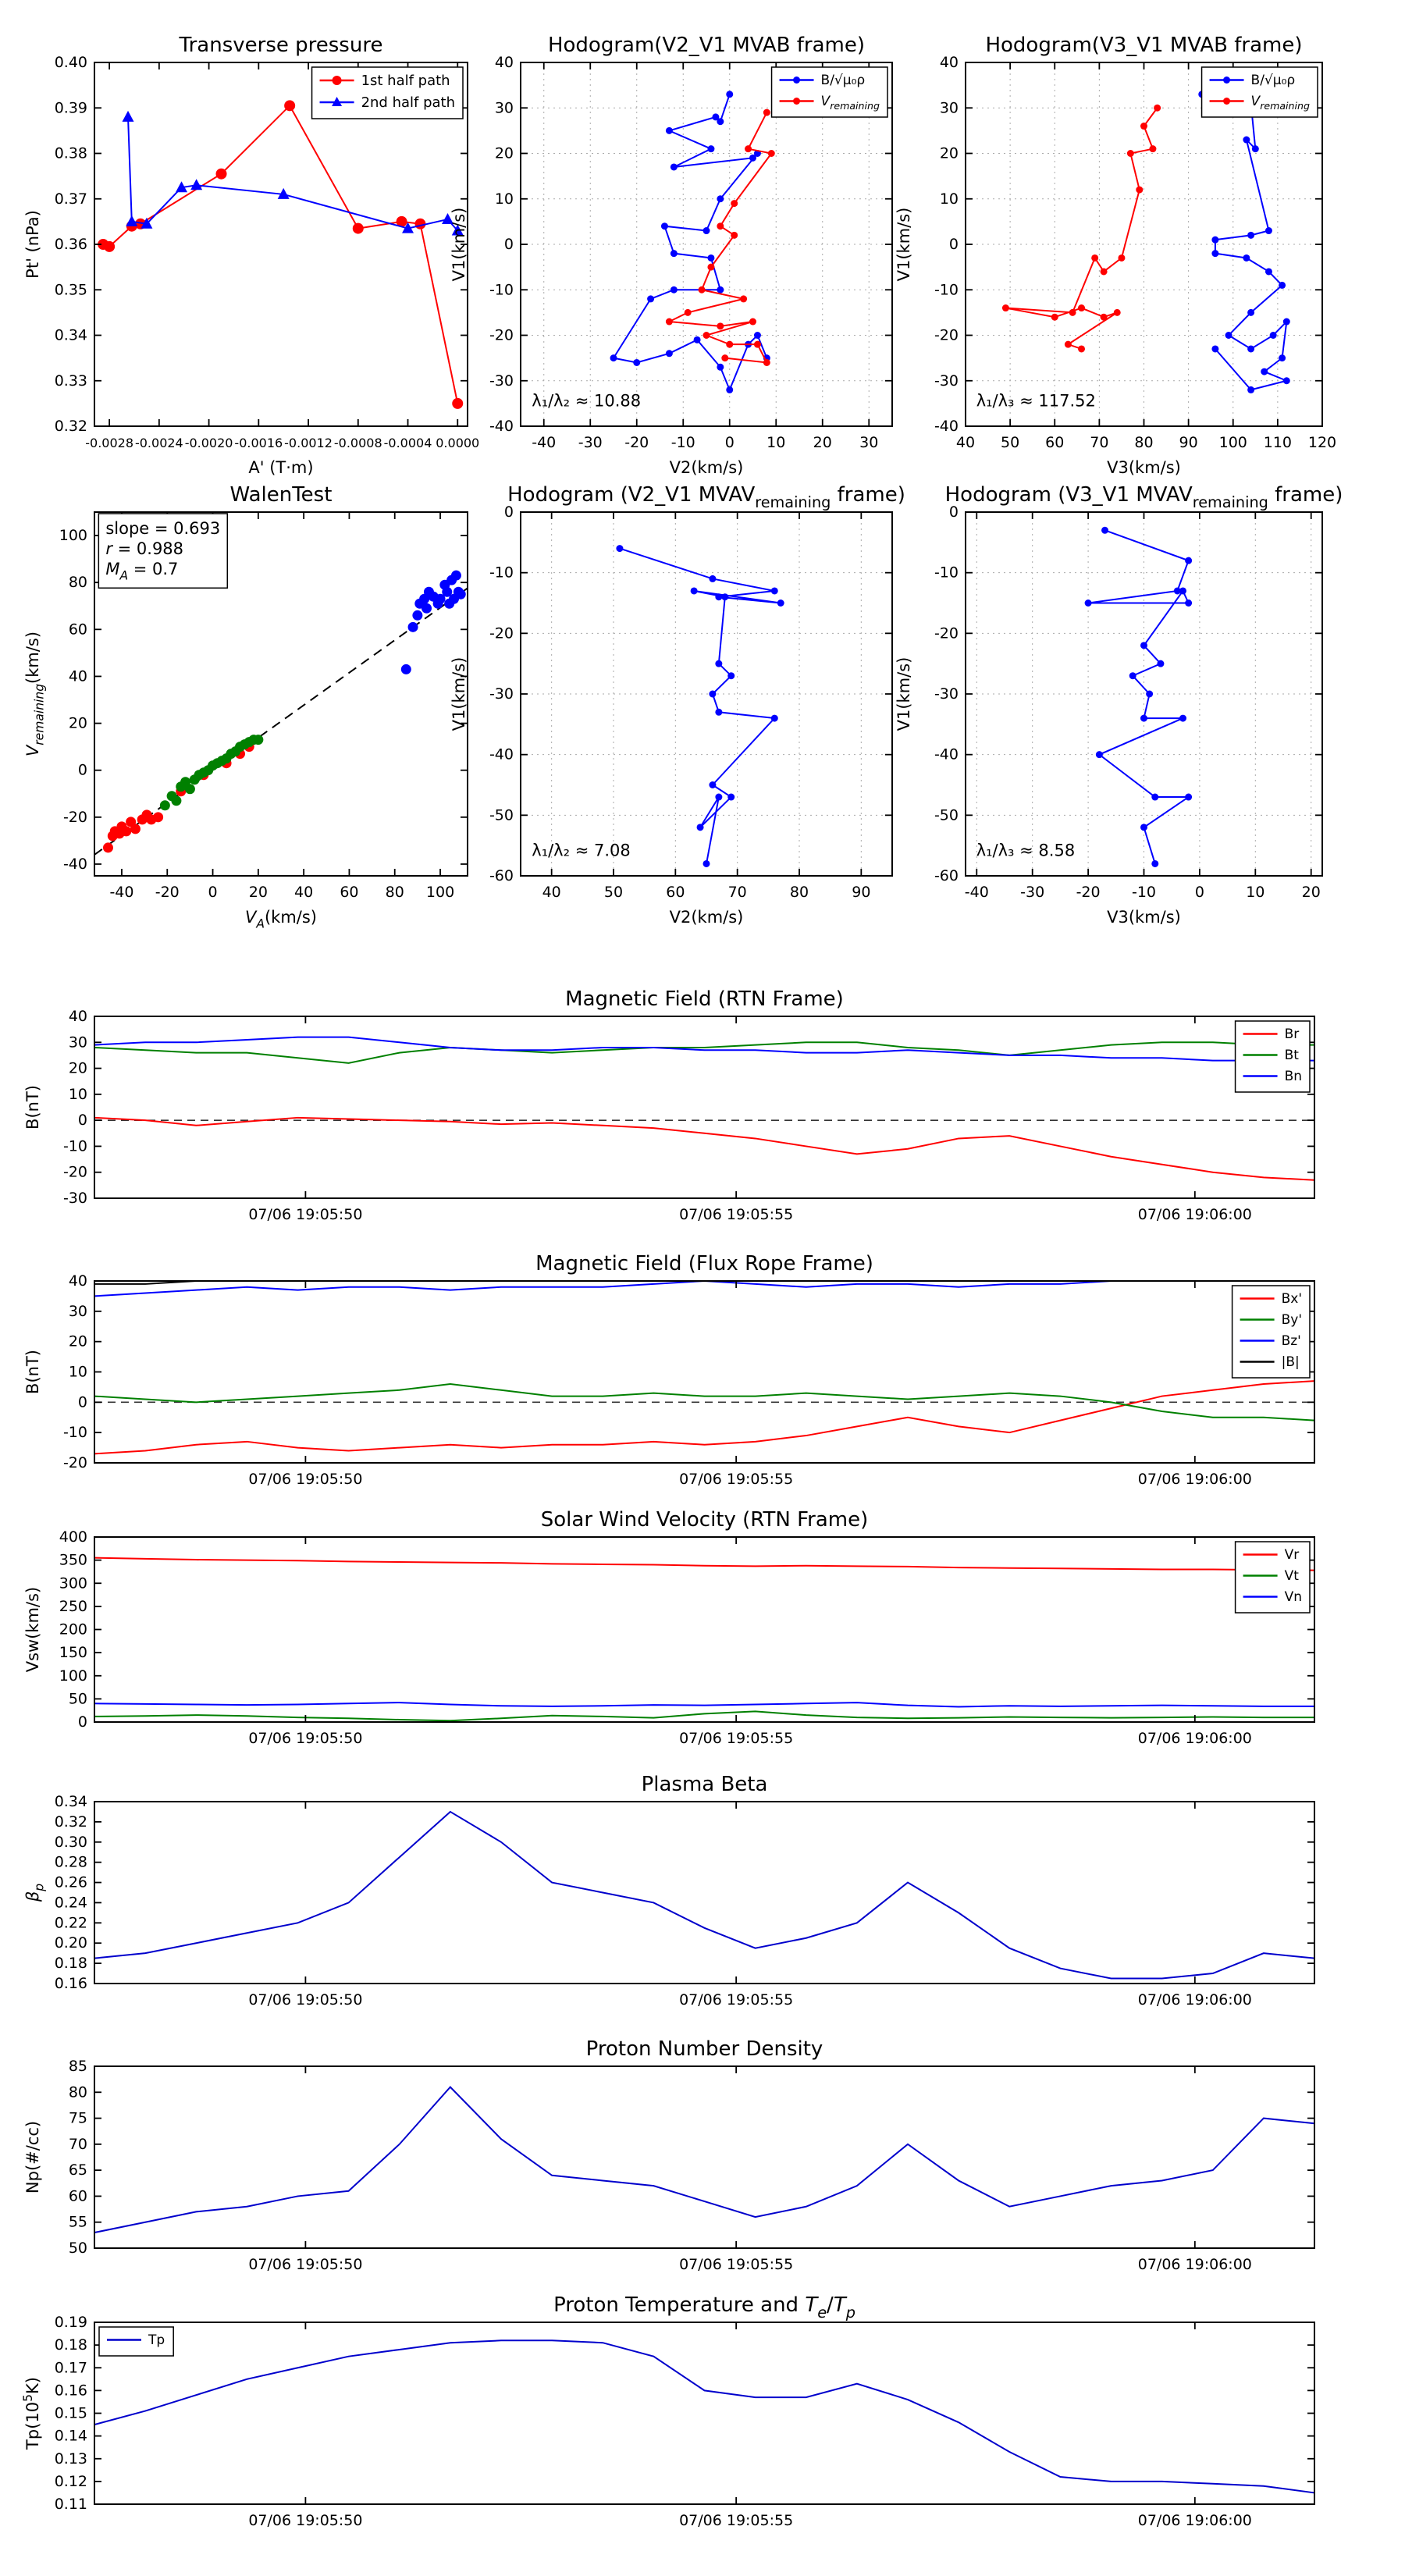 Image resolution: width=1405 pixels, height=2576 pixels. I want to click on marker-walen-blue, so click(460, 594).